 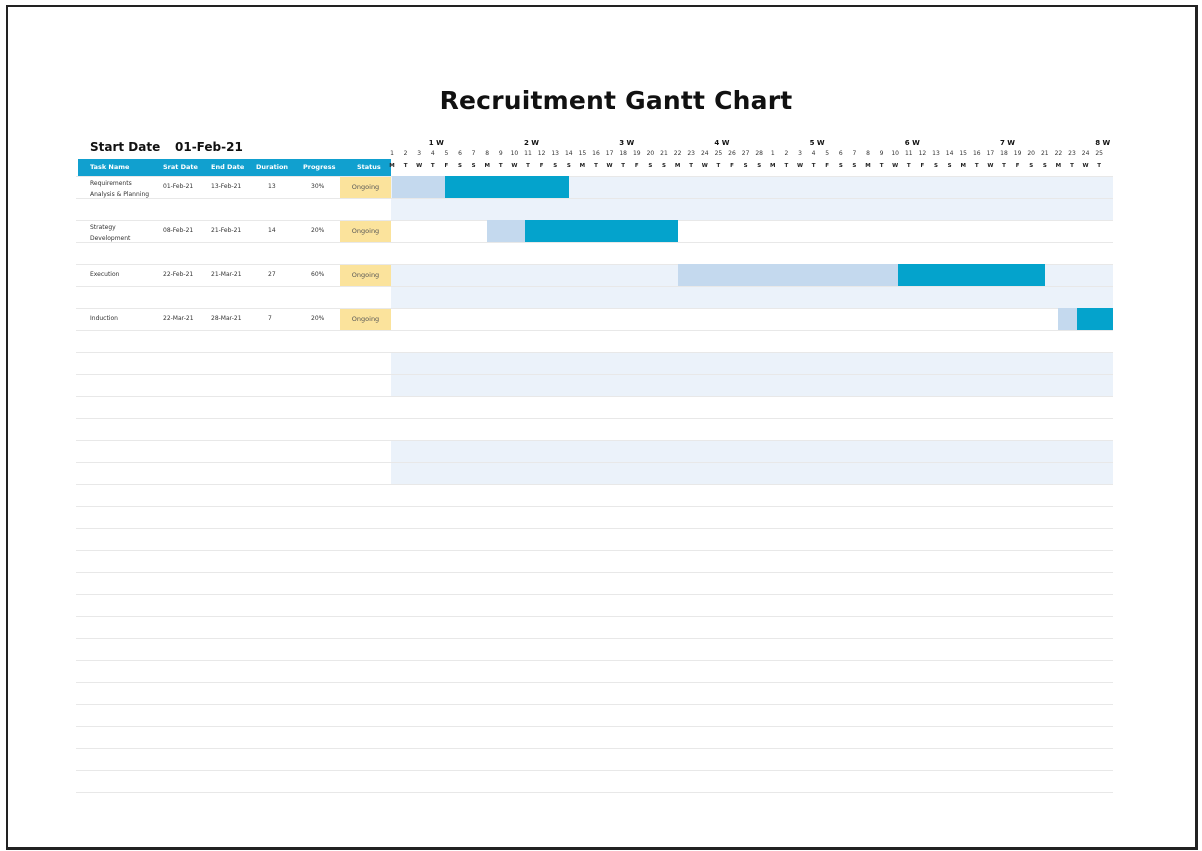 What do you see at coordinates (1072, 153) in the screenshot?
I see `day-number: 23` at bounding box center [1072, 153].